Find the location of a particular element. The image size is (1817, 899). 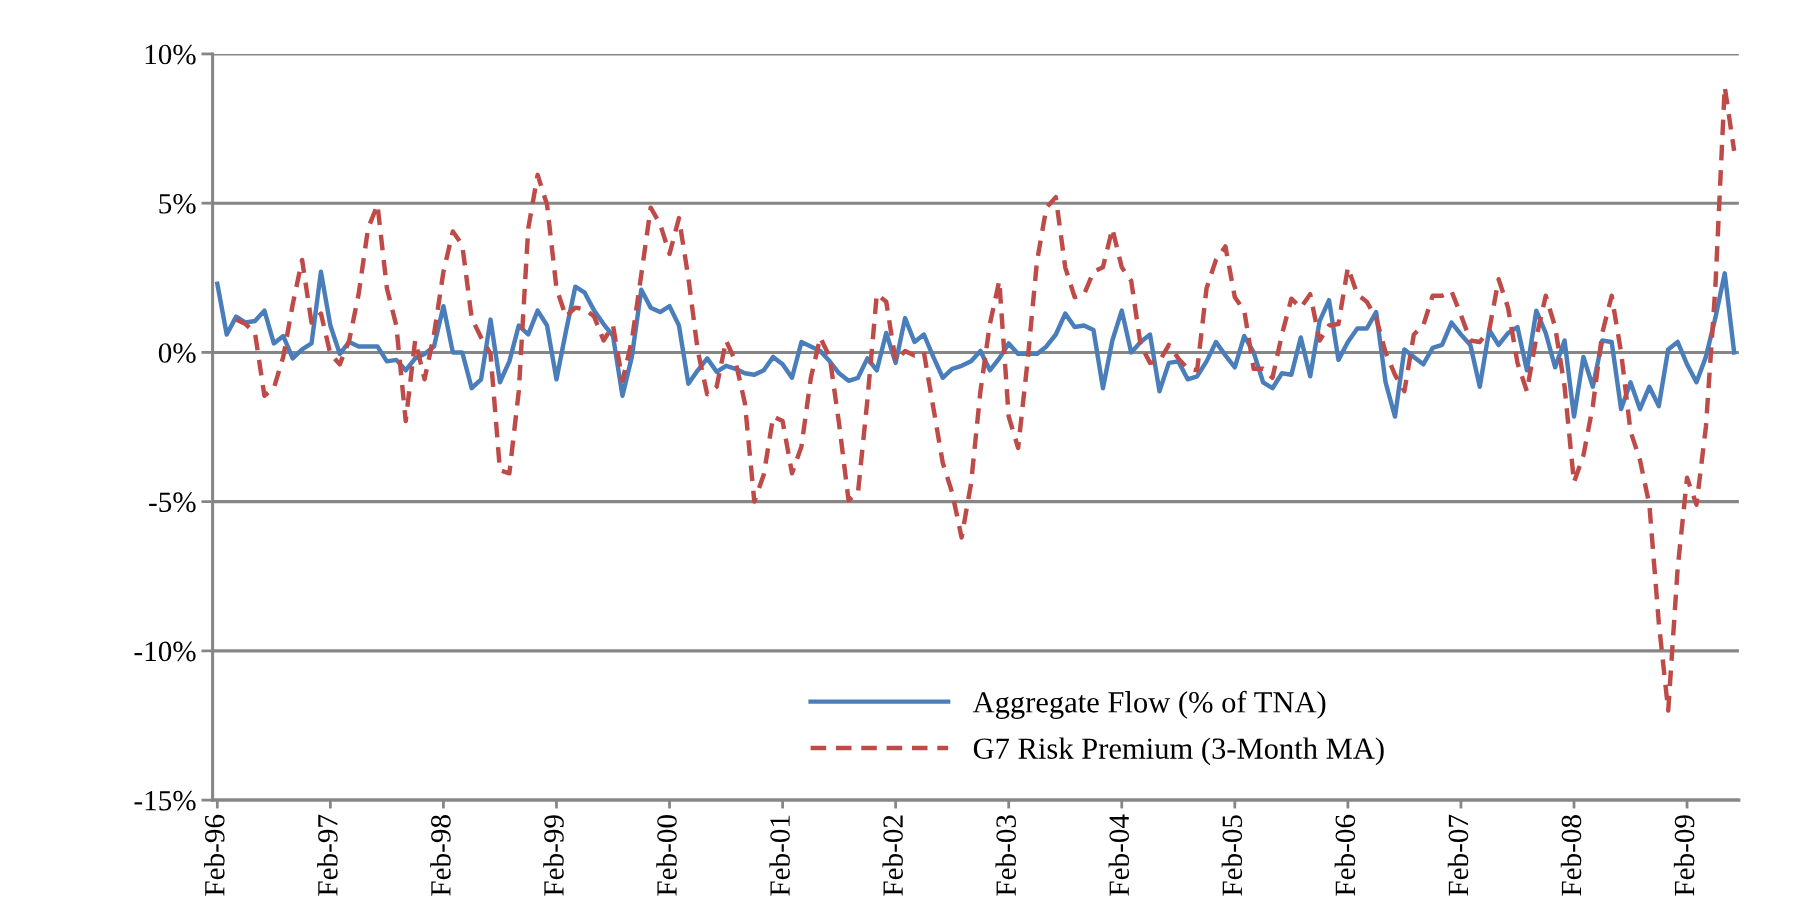

x-tick-label: Feb-96 is located at coordinates (214, 855).